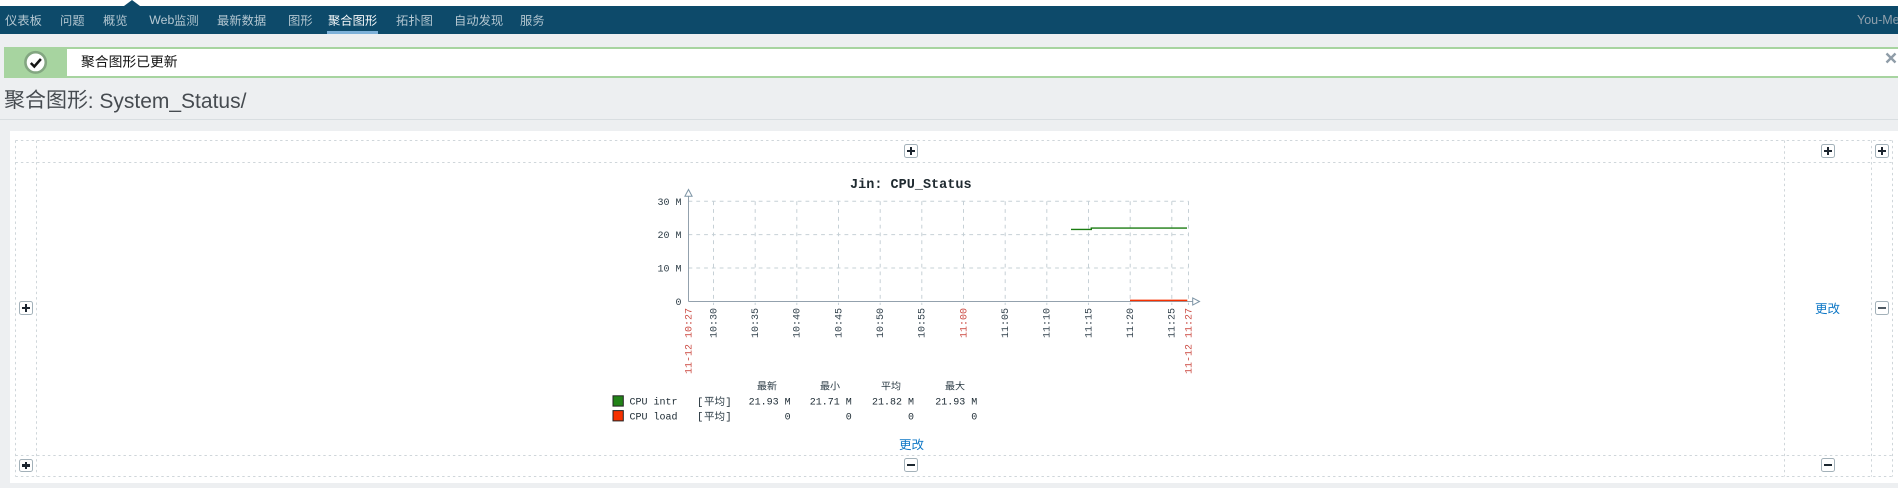 This screenshot has width=1898, height=488. I want to click on svg-text: 10:50, so click(881, 323).